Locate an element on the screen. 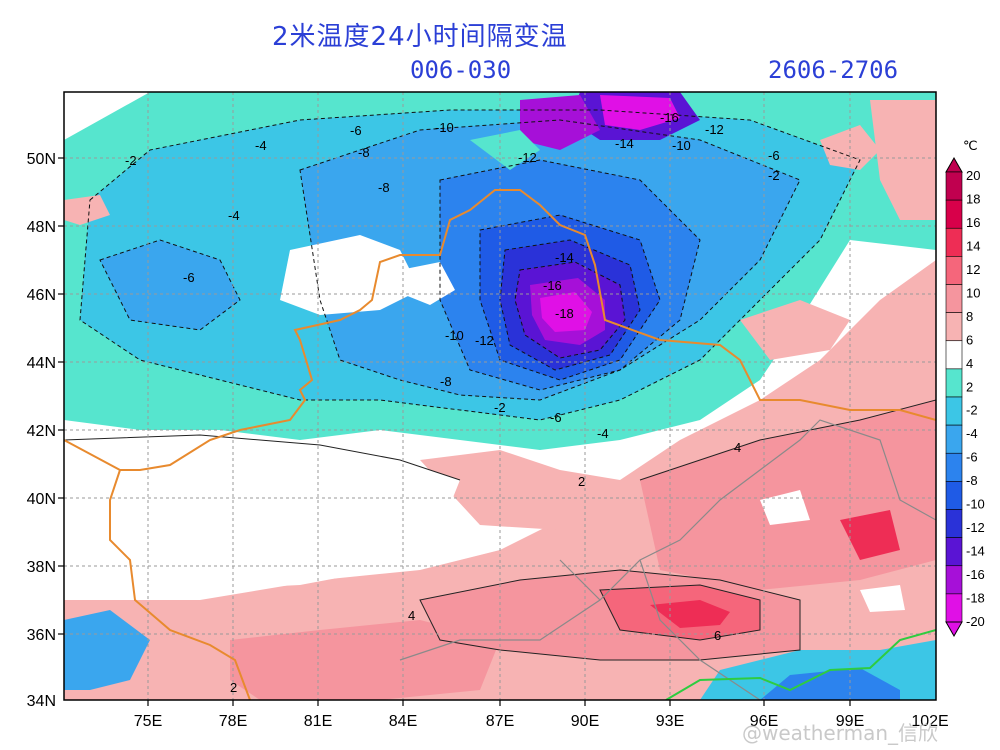 The height and width of the screenshot is (750, 1000). colorbar-level-label: 20 is located at coordinates (973, 175).